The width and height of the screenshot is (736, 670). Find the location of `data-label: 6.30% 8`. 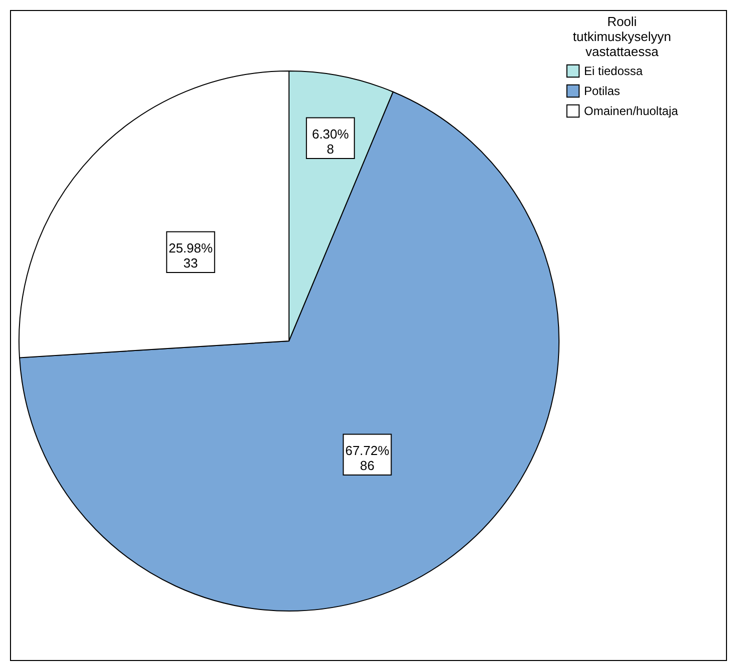

data-label: 6.30% 8 is located at coordinates (331, 141).